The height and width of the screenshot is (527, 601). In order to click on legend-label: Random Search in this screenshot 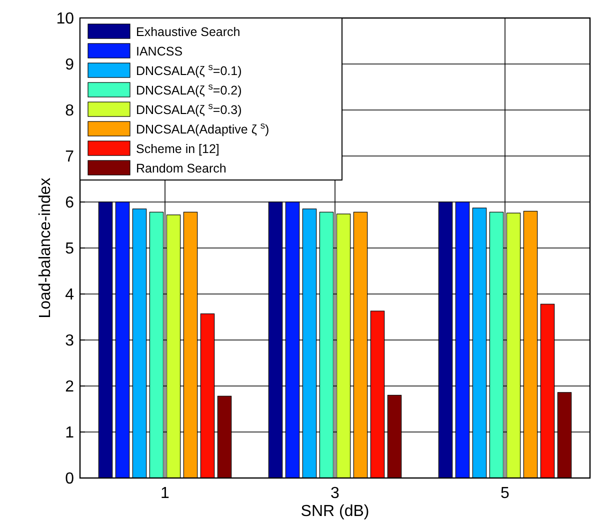, I will do `click(181, 169)`.